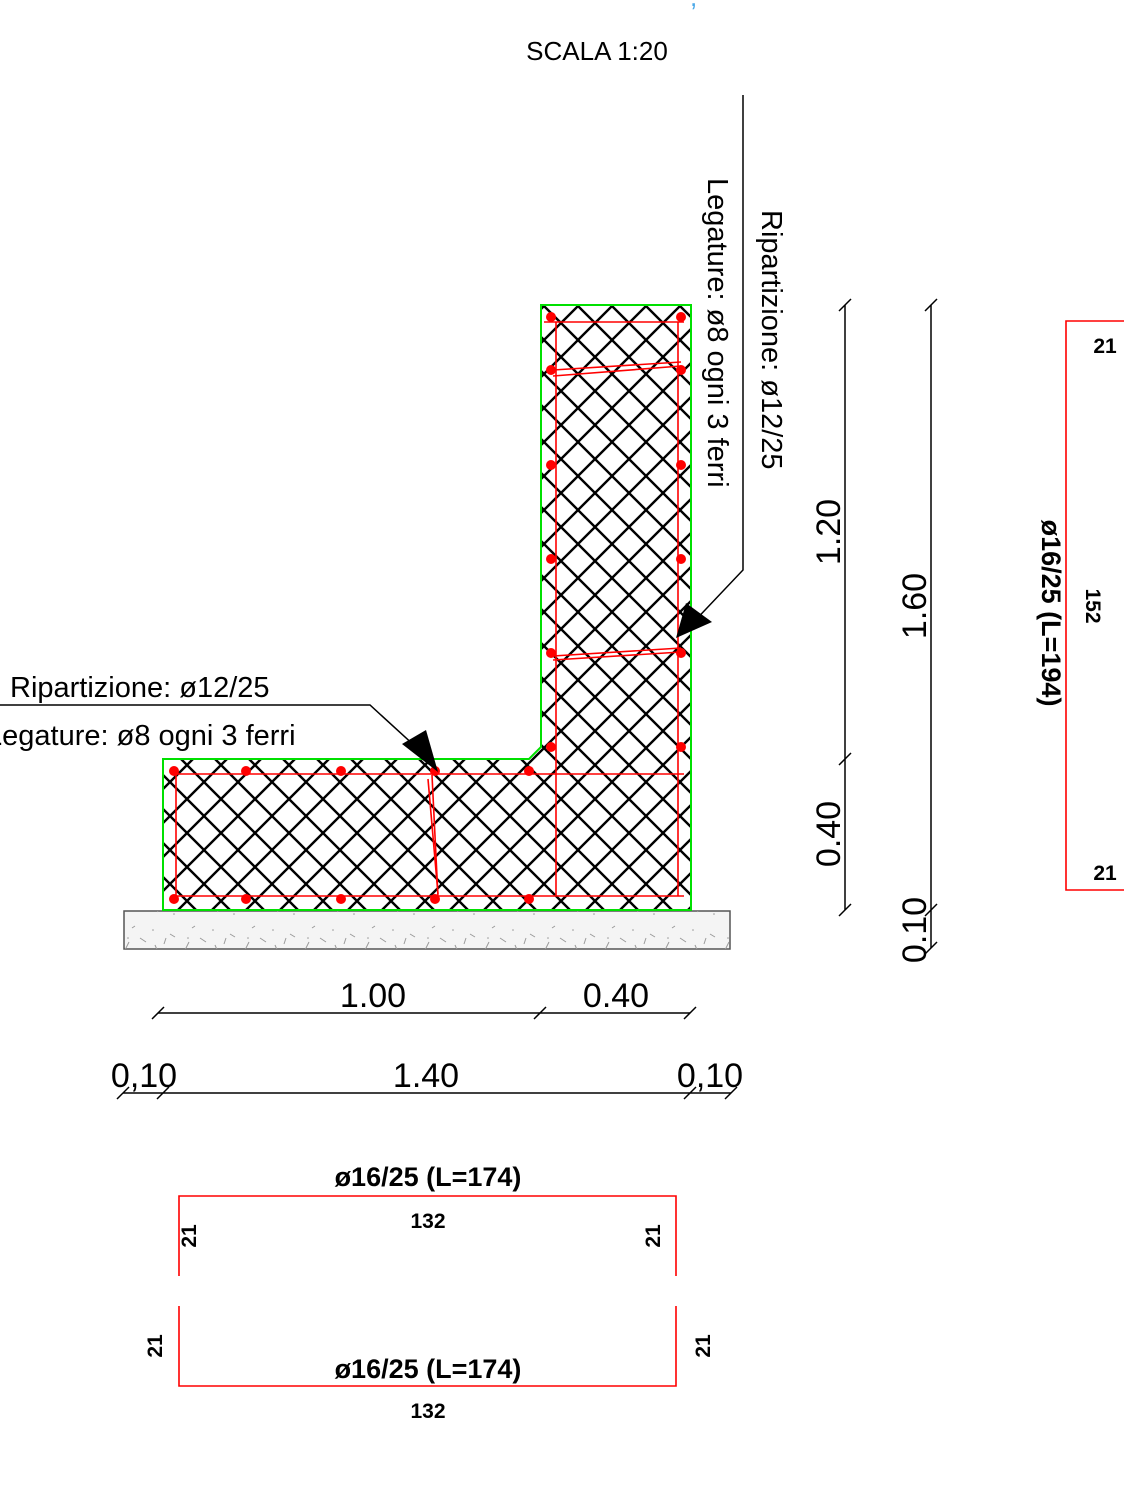 The image size is (1124, 1494). I want to click on bottom-bar-length: 132, so click(427, 1411).